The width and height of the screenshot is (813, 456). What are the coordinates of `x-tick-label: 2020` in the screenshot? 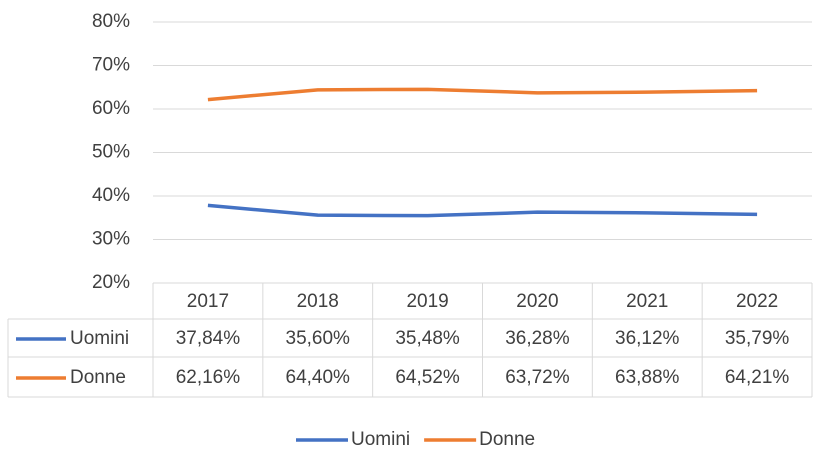 It's located at (537, 301).